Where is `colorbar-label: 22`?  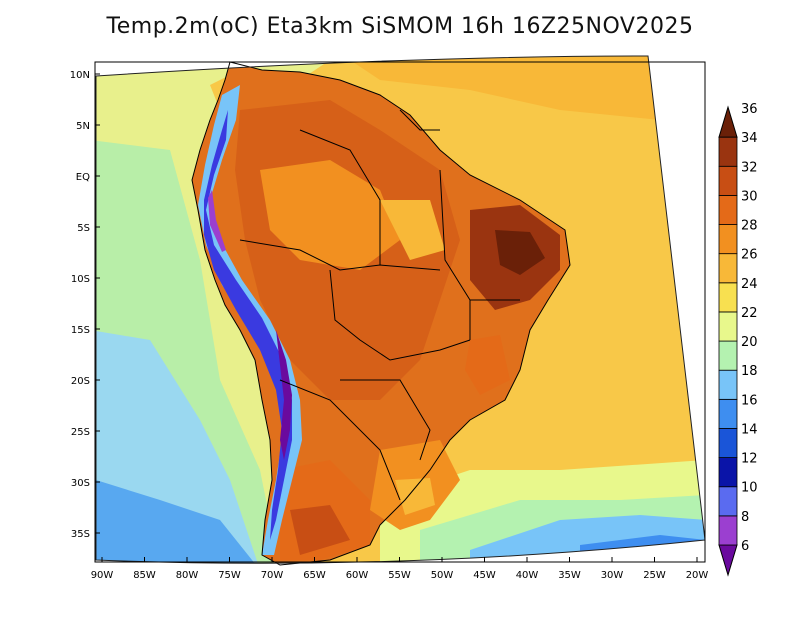
colorbar-label: 22 is located at coordinates (749, 313).